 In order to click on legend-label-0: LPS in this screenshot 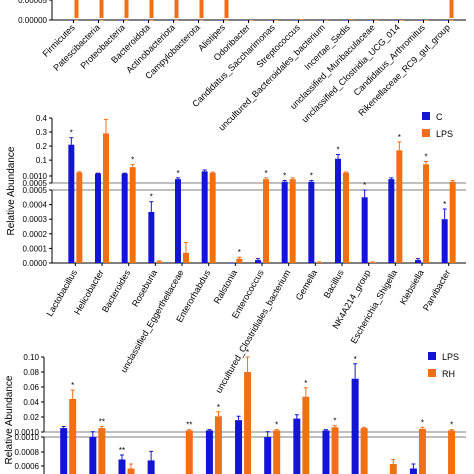, I will do `click(450, 357)`.